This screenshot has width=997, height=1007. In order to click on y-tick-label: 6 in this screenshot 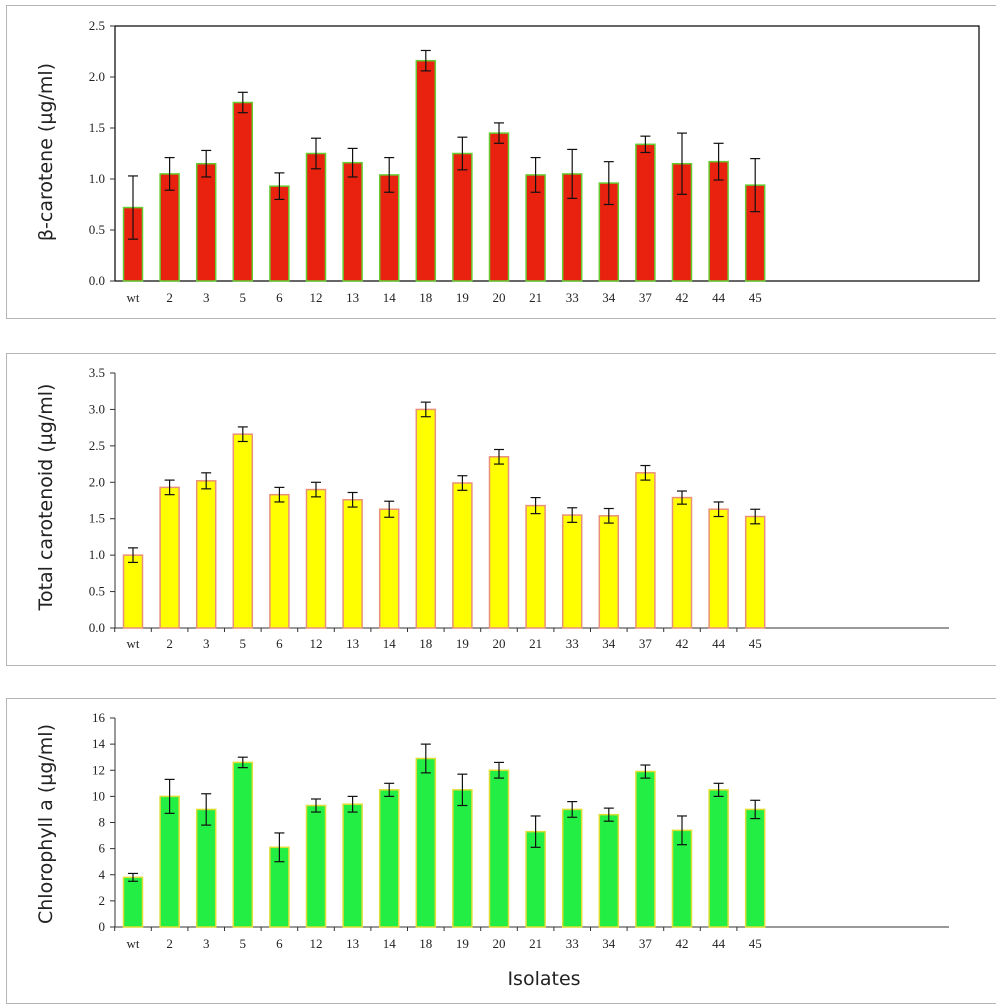, I will do `click(102, 848)`.